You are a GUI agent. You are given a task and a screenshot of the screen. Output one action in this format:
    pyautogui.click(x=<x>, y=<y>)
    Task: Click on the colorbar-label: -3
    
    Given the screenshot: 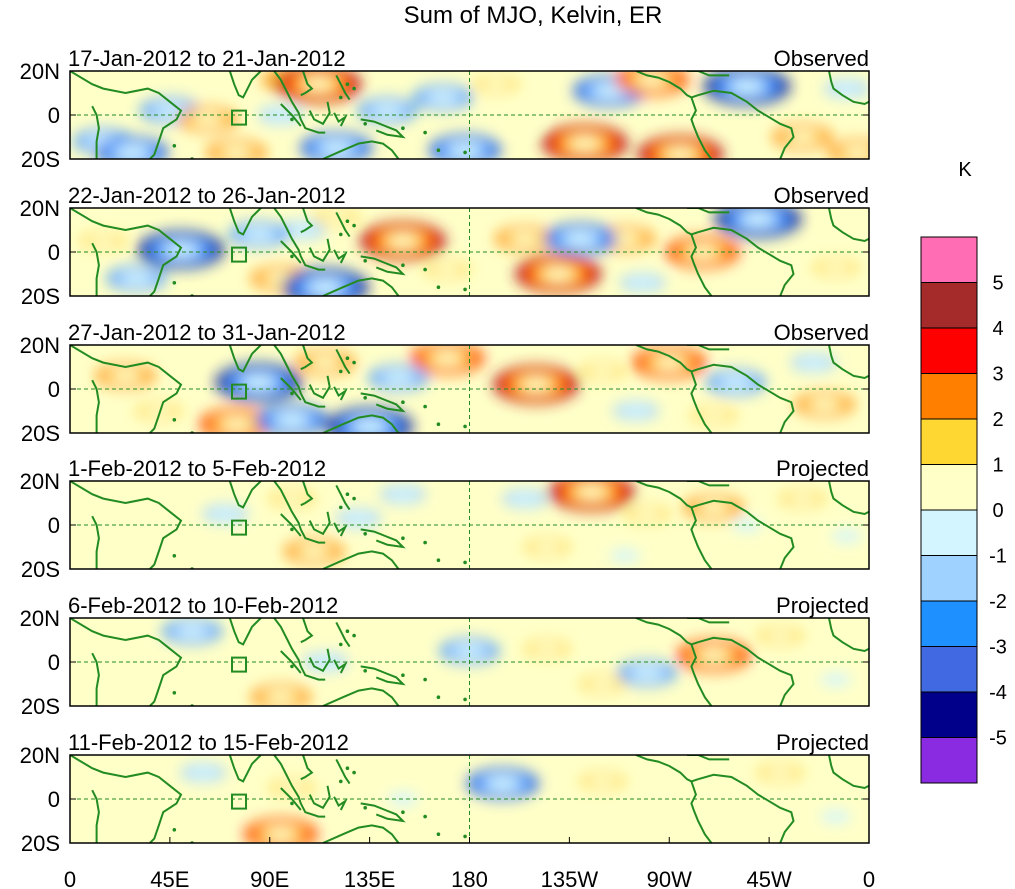 What is the action you would take?
    pyautogui.click(x=998, y=648)
    